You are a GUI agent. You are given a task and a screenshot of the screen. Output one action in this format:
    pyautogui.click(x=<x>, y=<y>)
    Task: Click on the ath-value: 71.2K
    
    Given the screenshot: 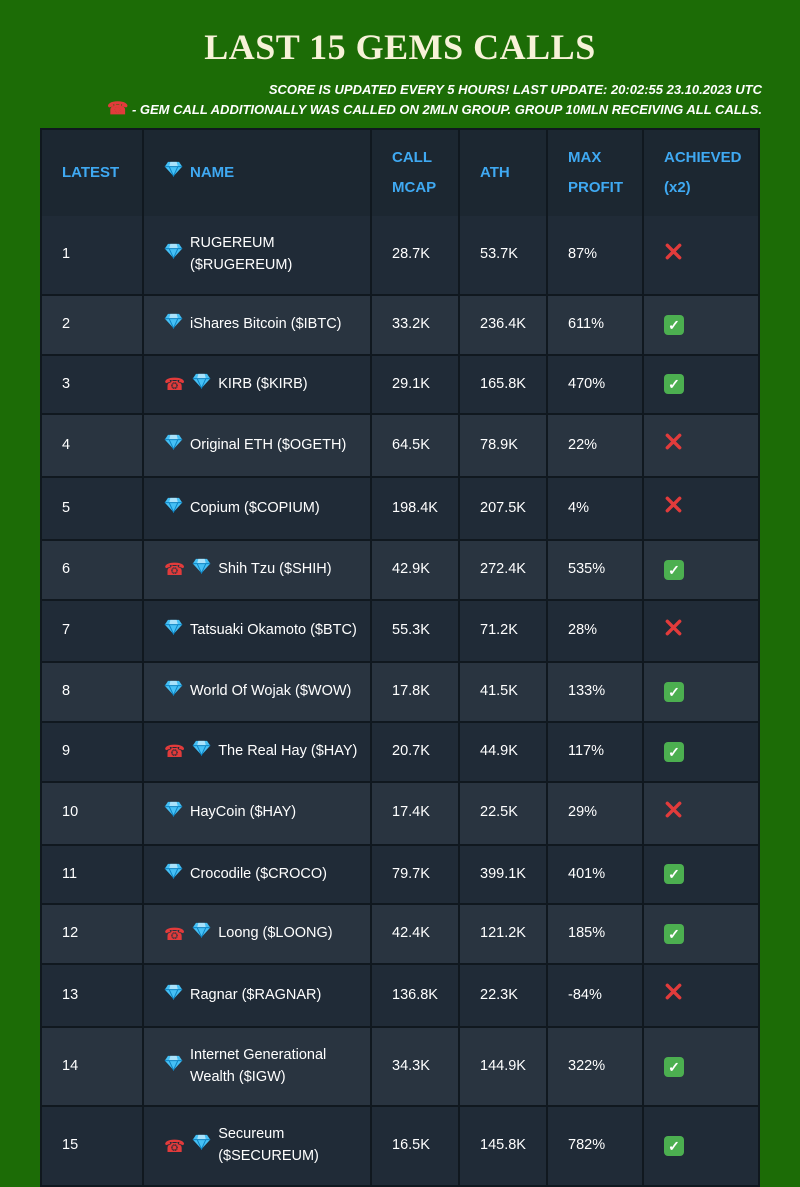 What is the action you would take?
    pyautogui.click(x=499, y=630)
    